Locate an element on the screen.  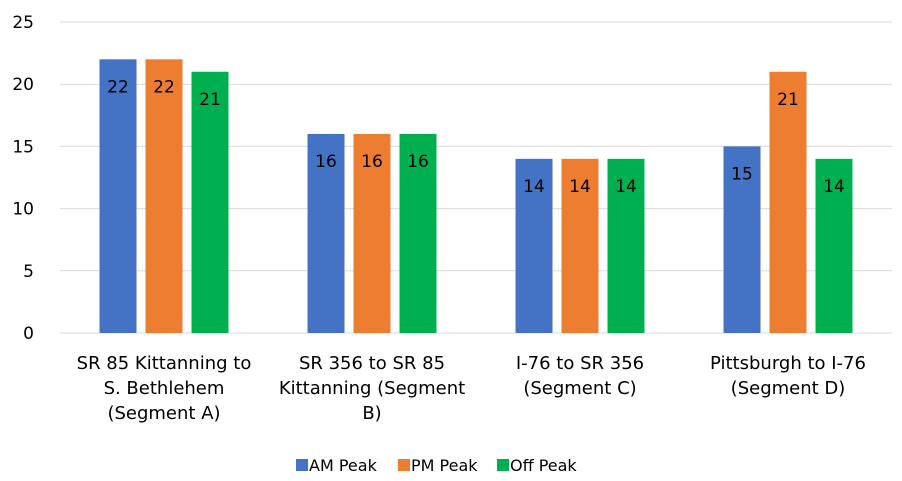
category-label: (Segment C) is located at coordinates (579, 388).